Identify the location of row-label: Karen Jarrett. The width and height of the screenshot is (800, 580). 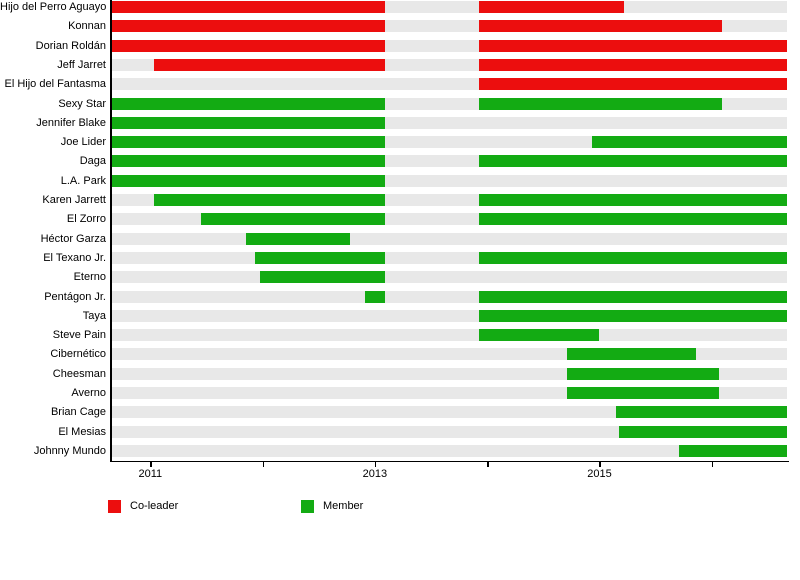
(74, 200).